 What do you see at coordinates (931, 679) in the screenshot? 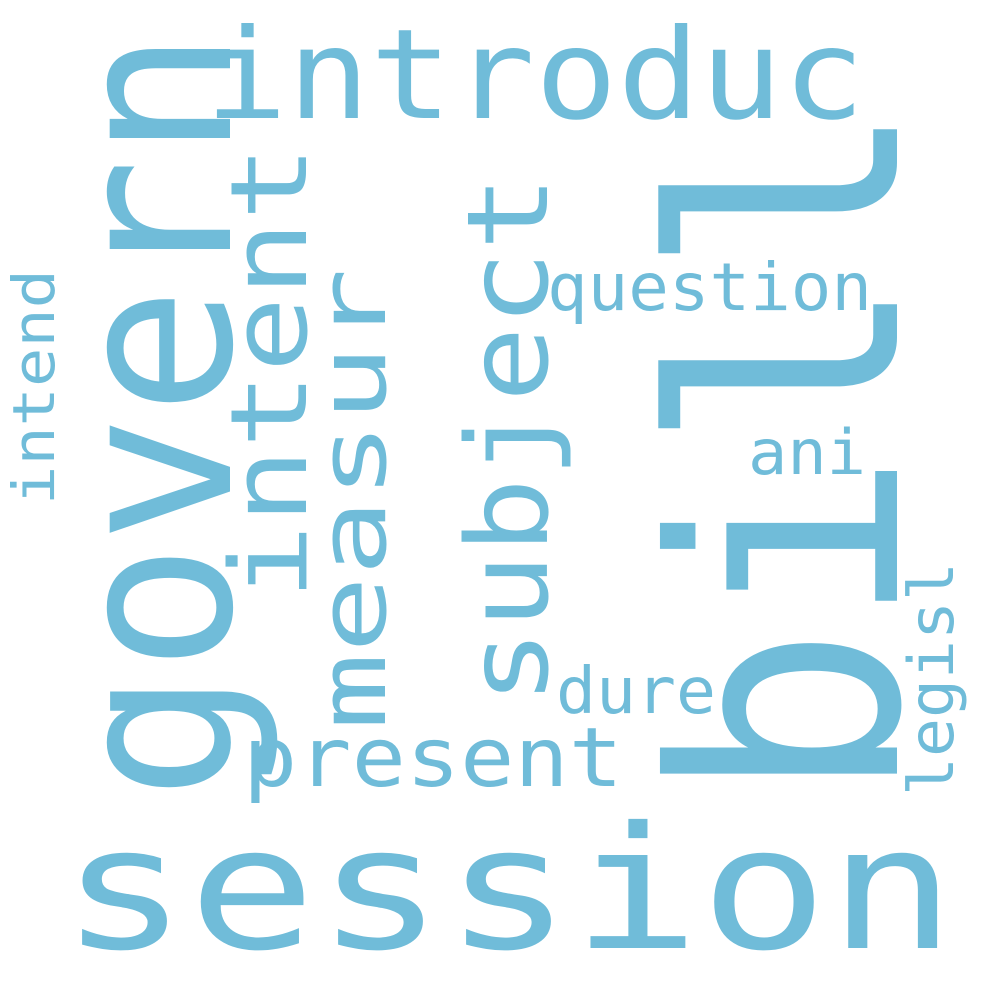
I see `word-legisl: legisl` at bounding box center [931, 679].